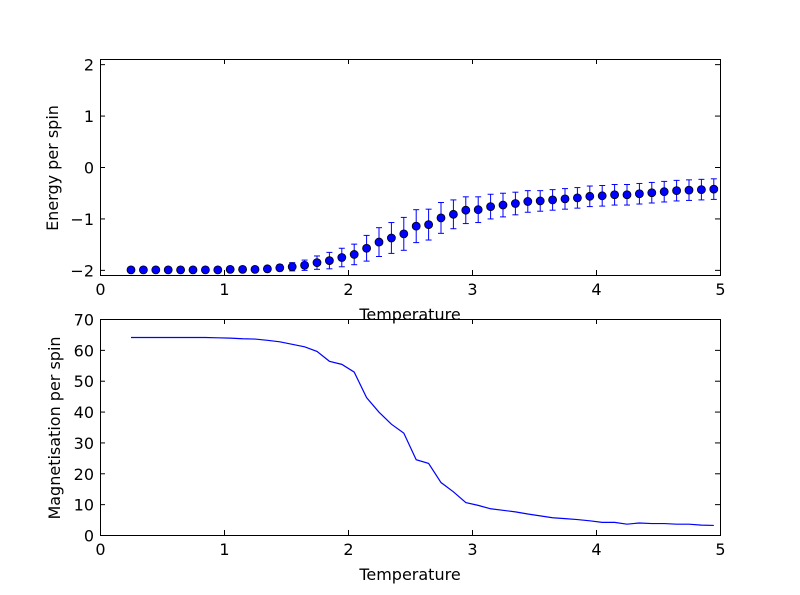 Image resolution: width=800 pixels, height=595 pixels. What do you see at coordinates (84, 412) in the screenshot?
I see `y-tick-label: 40` at bounding box center [84, 412].